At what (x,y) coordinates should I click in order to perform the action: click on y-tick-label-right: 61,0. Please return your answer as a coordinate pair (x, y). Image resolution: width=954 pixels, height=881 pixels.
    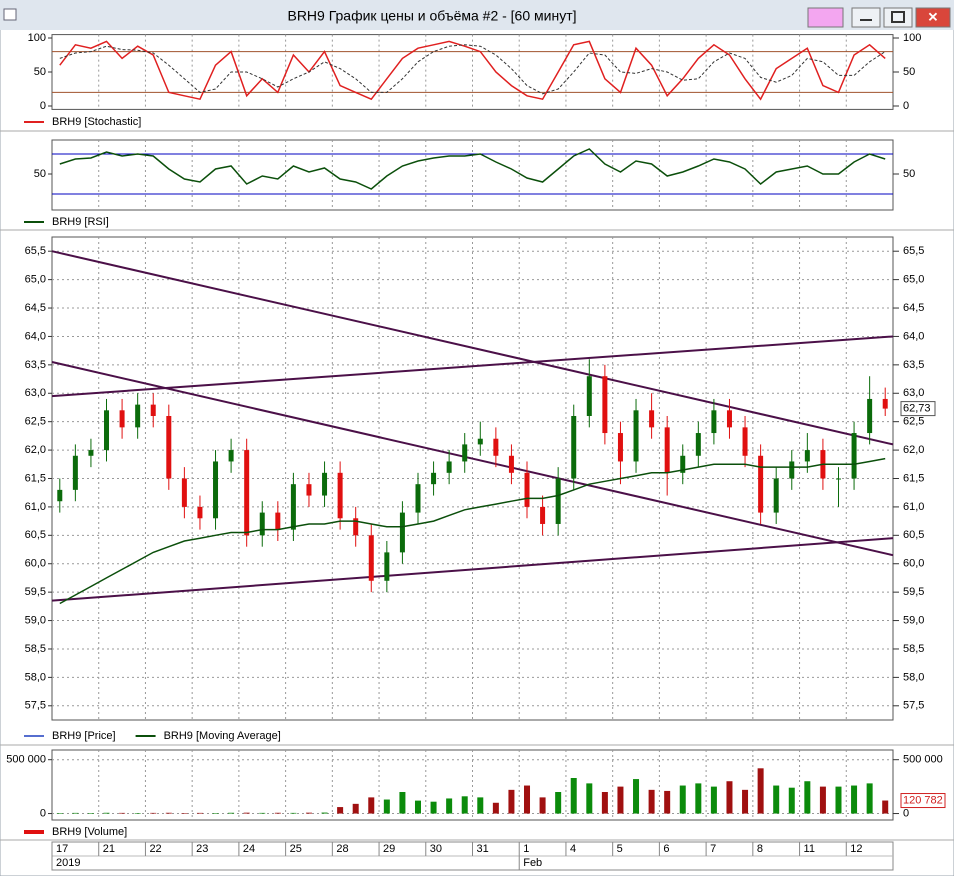
    Looking at the image, I should click on (913, 507).